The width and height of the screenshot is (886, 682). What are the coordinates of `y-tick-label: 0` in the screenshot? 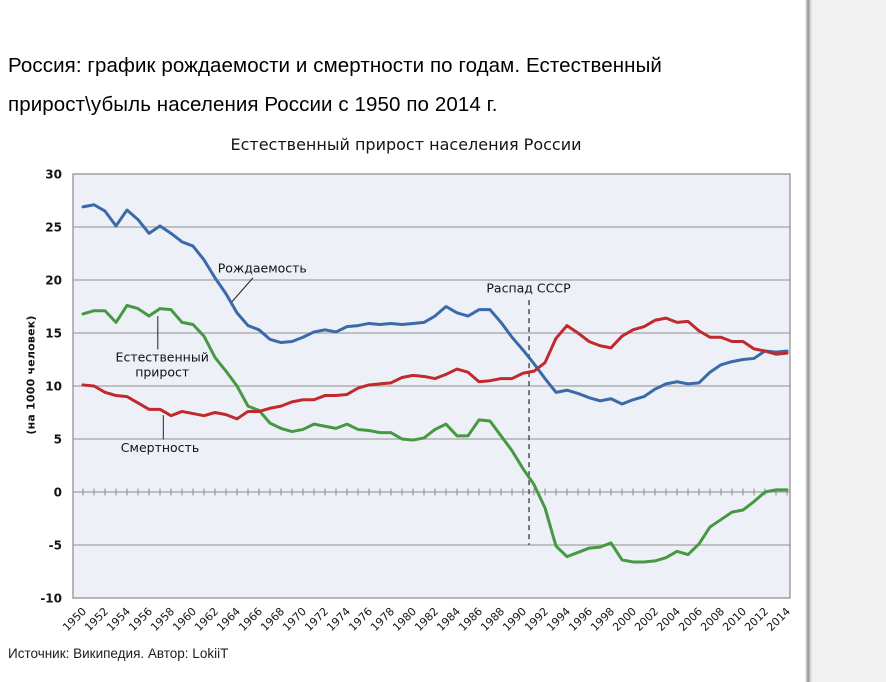 It's located at (58, 493).